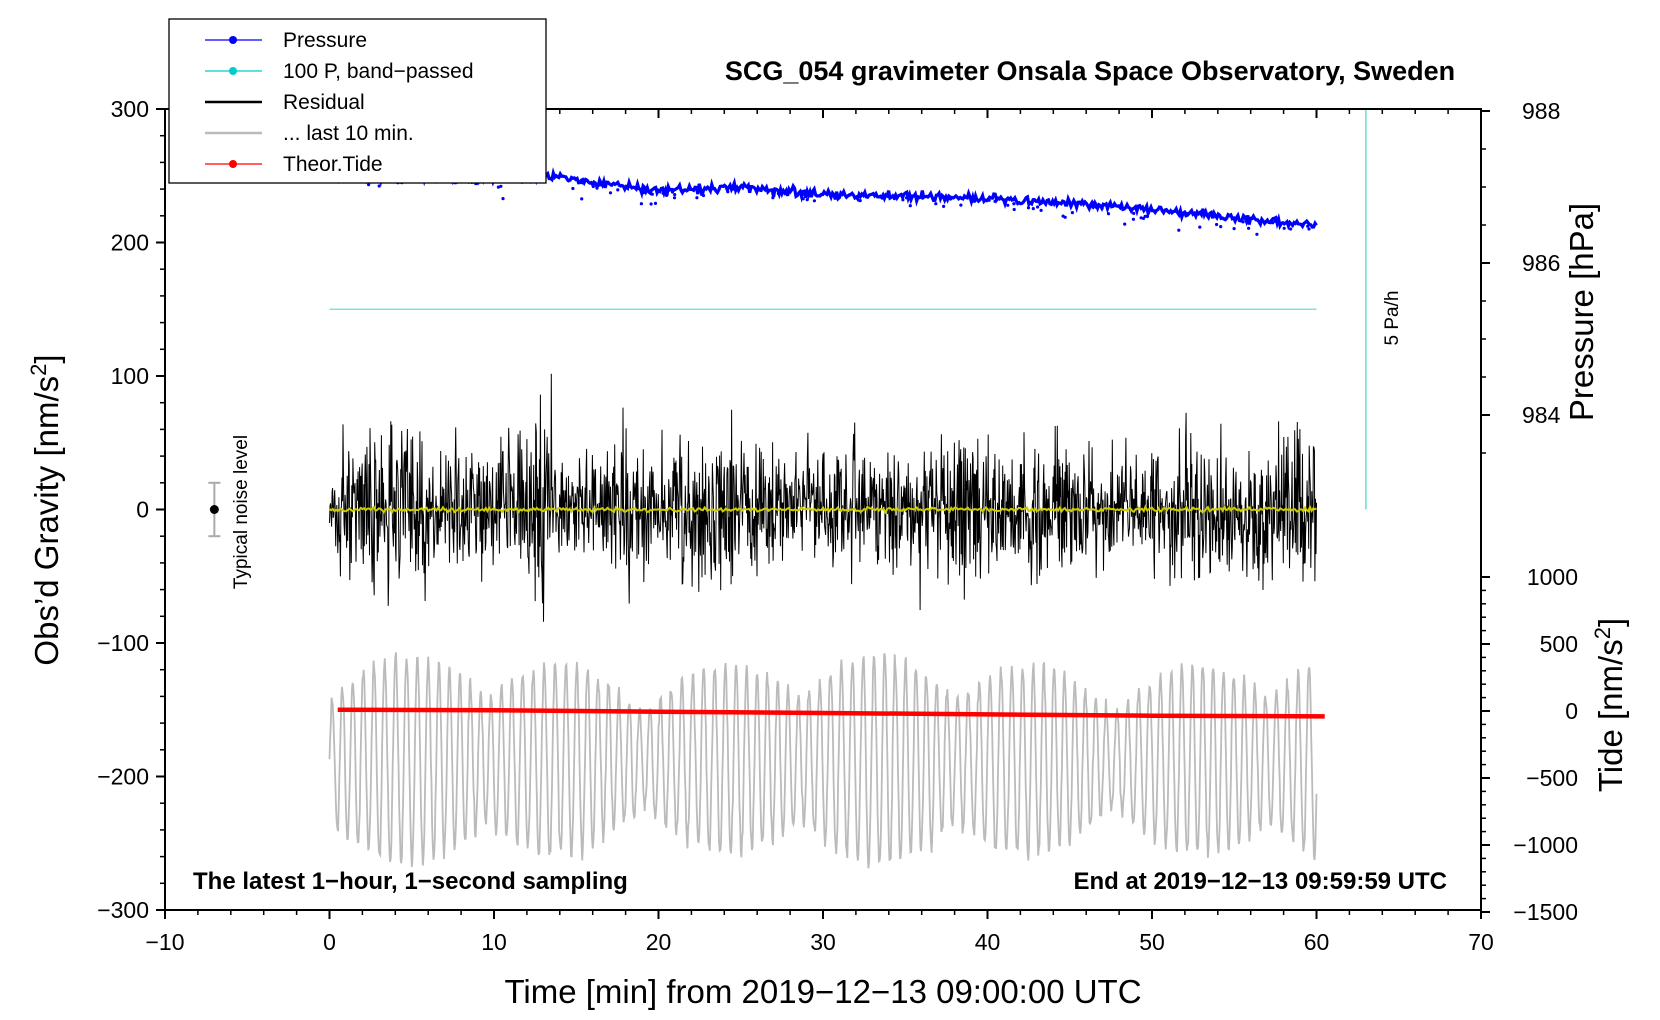 This screenshot has height=1020, width=1660. I want to click on note-end-time: End at 2019−12−13 09:59:59 UTC, so click(1260, 881).